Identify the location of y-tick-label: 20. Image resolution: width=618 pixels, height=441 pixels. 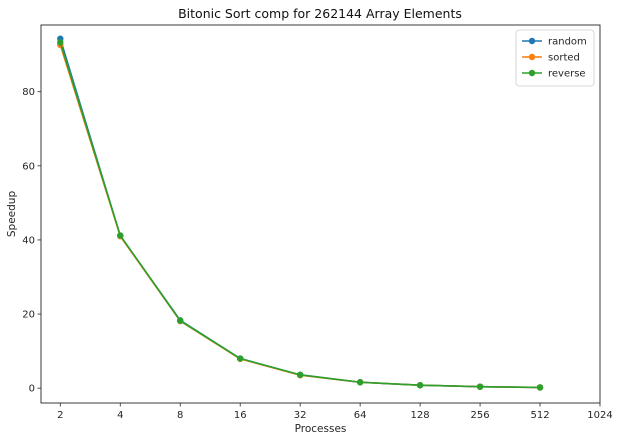
(28, 315).